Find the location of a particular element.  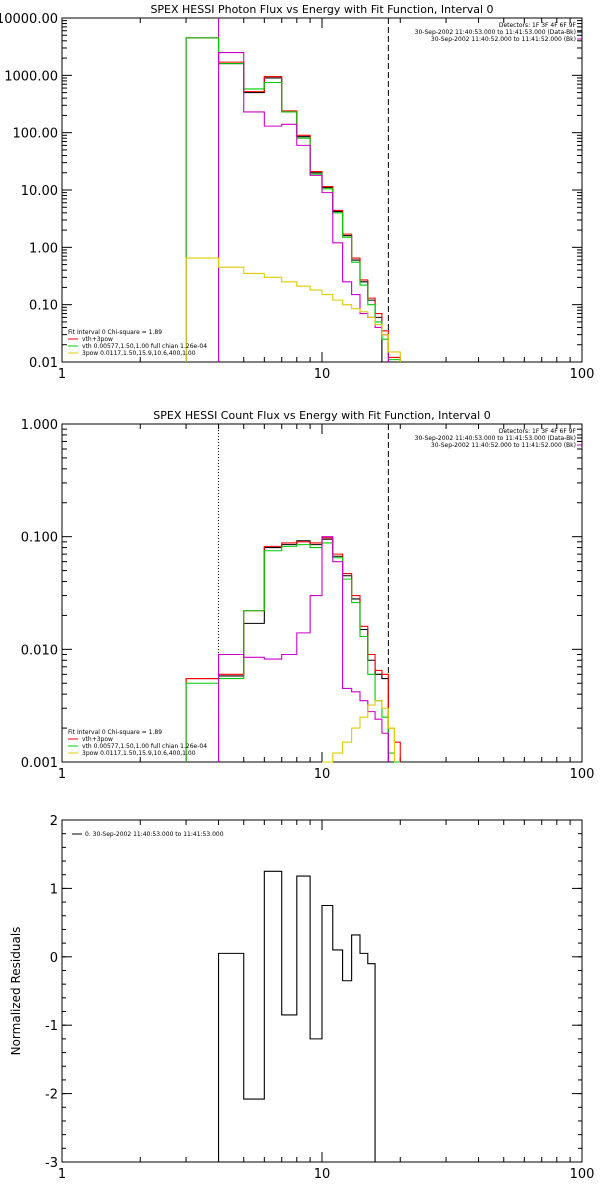

y-tick-label: 2 is located at coordinates (54, 821).